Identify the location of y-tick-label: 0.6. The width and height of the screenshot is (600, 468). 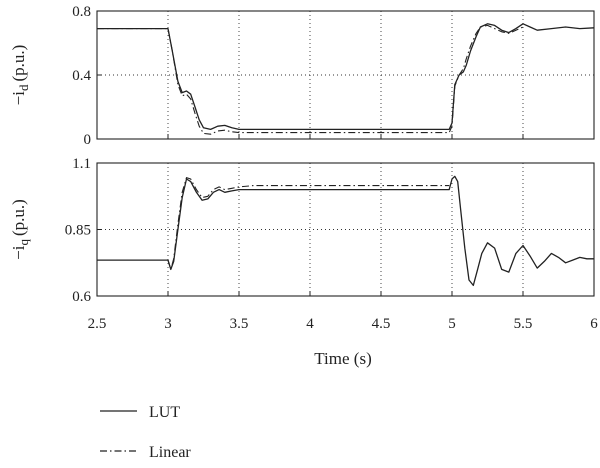
(81, 297).